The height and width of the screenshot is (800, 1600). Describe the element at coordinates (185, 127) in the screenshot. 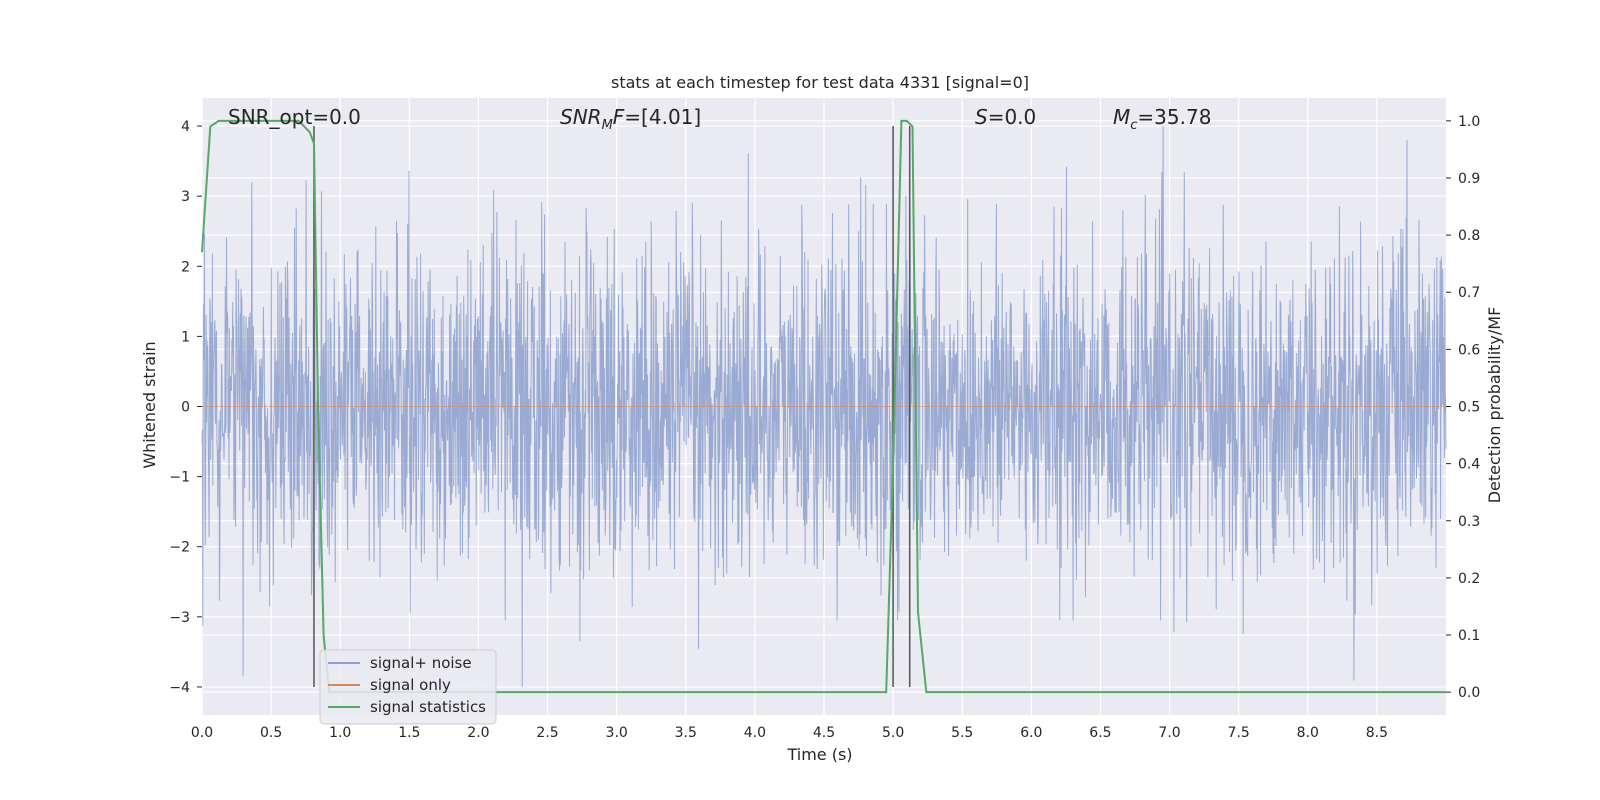

I see `y-left-tick-label: 4` at that location.